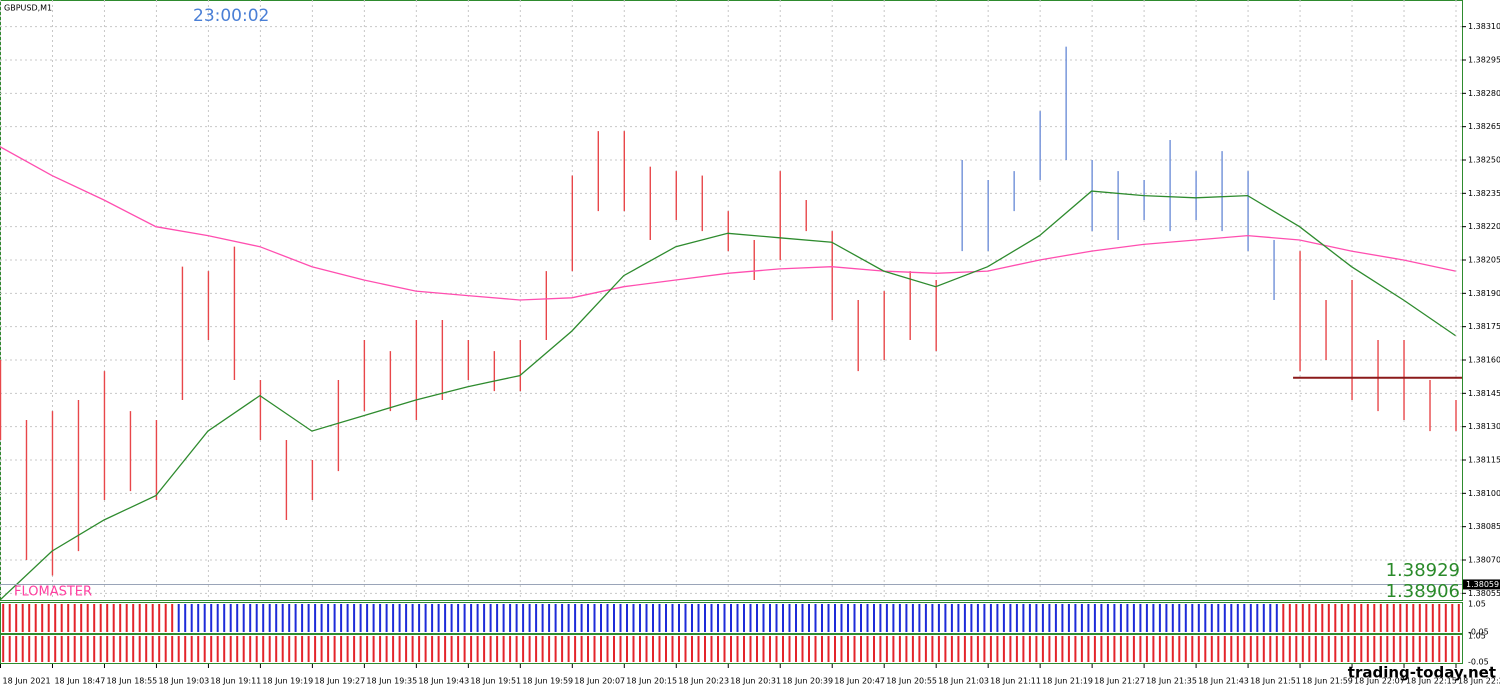  I want to click on x-tick-label: 18 Jun 19:03, so click(183, 681).